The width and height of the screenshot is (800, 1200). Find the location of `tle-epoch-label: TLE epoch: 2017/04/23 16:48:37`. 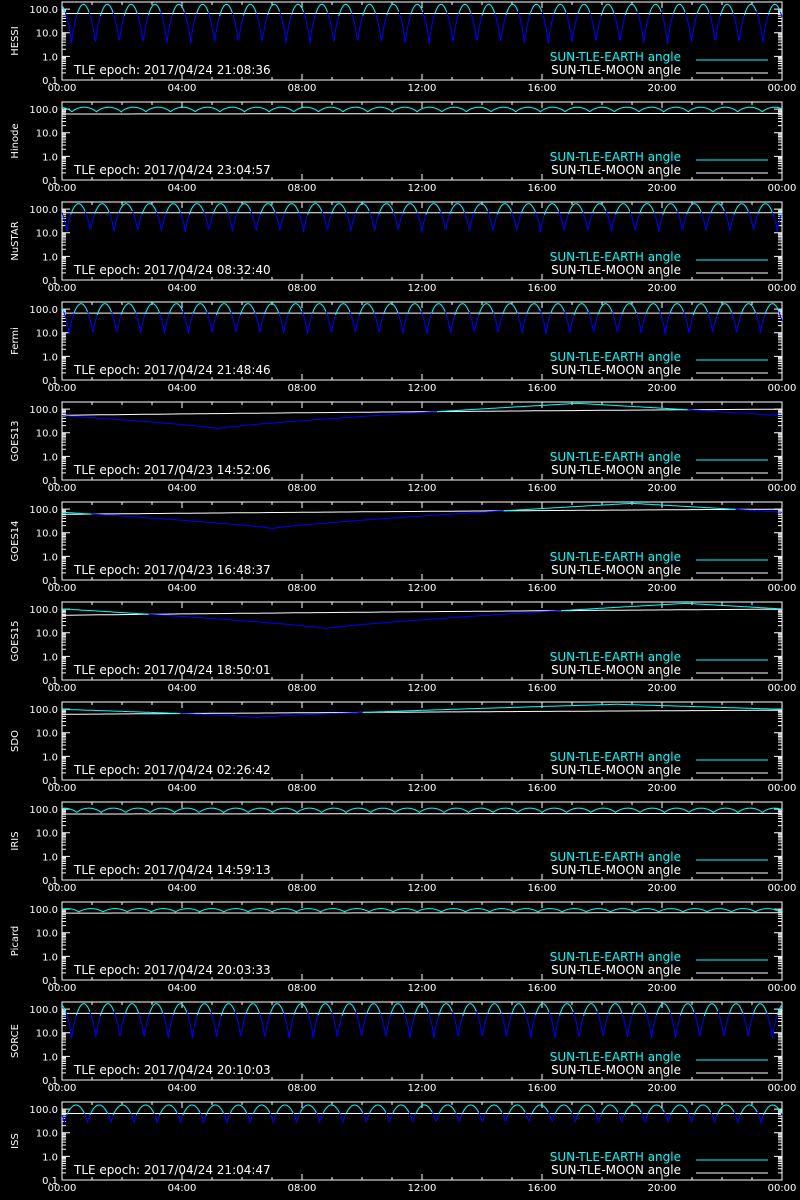

tle-epoch-label: TLE epoch: 2017/04/23 16:48:37 is located at coordinates (172, 570).